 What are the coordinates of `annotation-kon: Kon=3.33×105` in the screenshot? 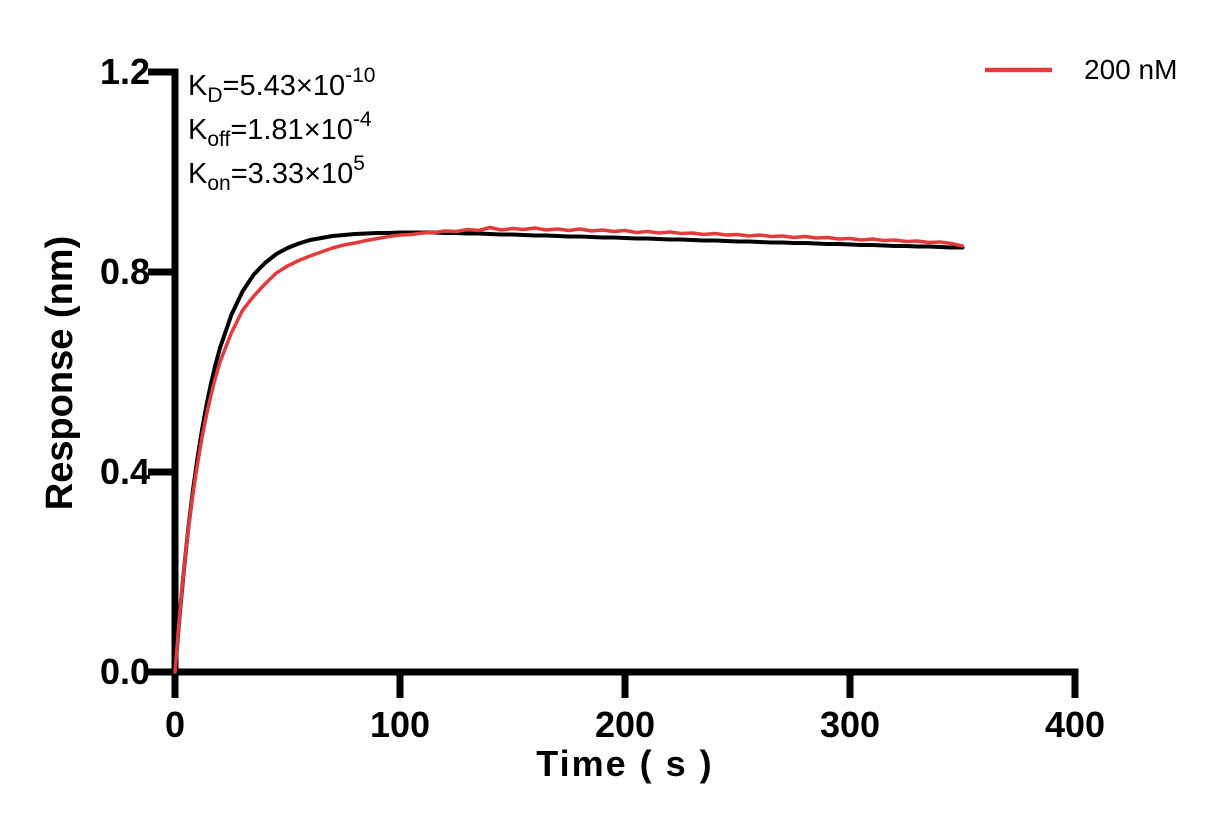 It's located at (276, 173).